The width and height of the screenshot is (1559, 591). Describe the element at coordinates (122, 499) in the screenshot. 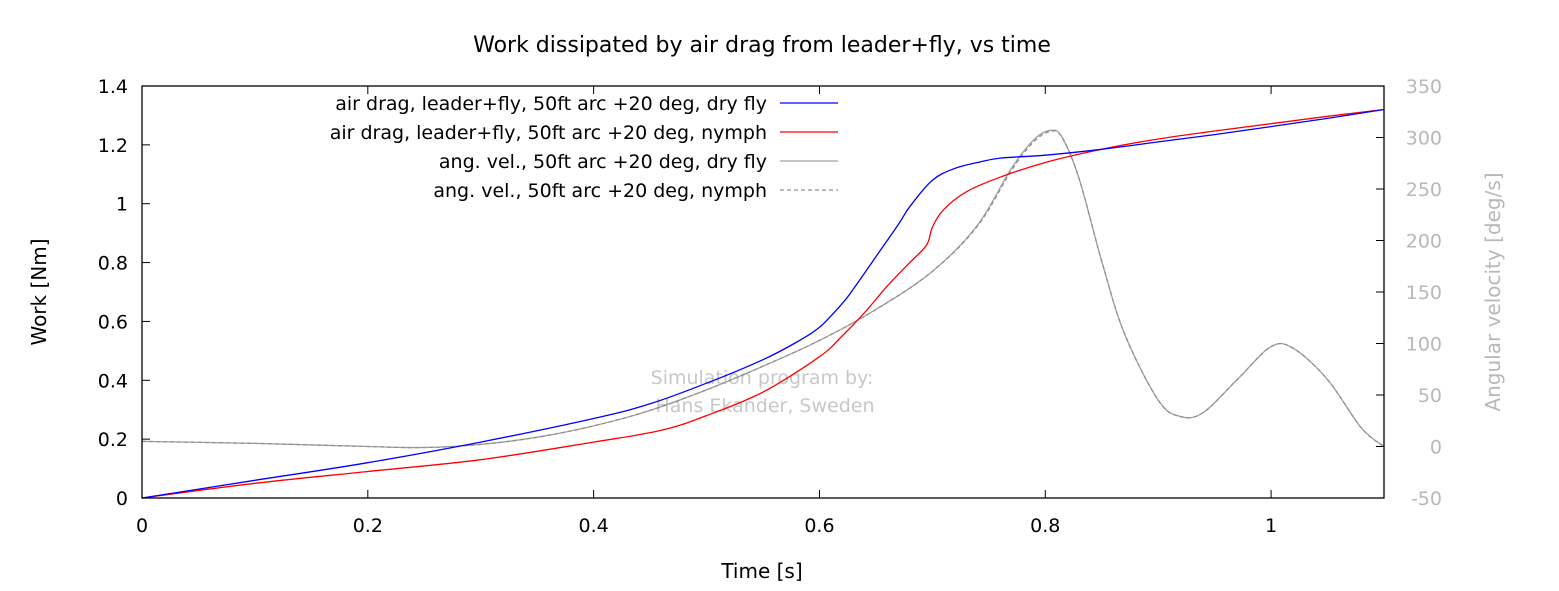

I see `y-tick-label: 0` at that location.